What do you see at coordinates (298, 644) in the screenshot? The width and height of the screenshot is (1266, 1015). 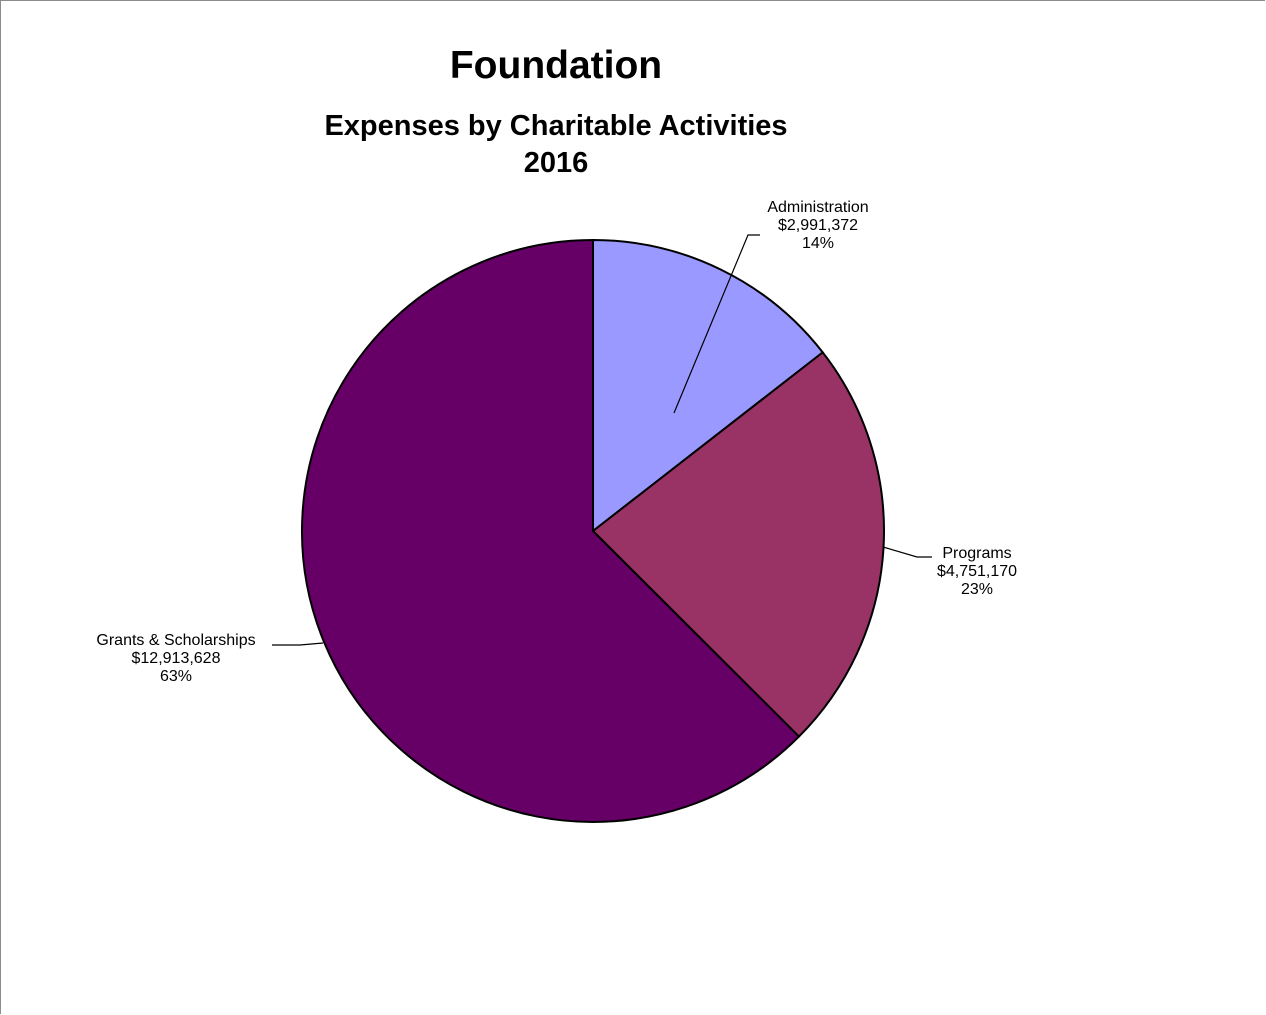 I see `leader-line-grants-scholarships` at bounding box center [298, 644].